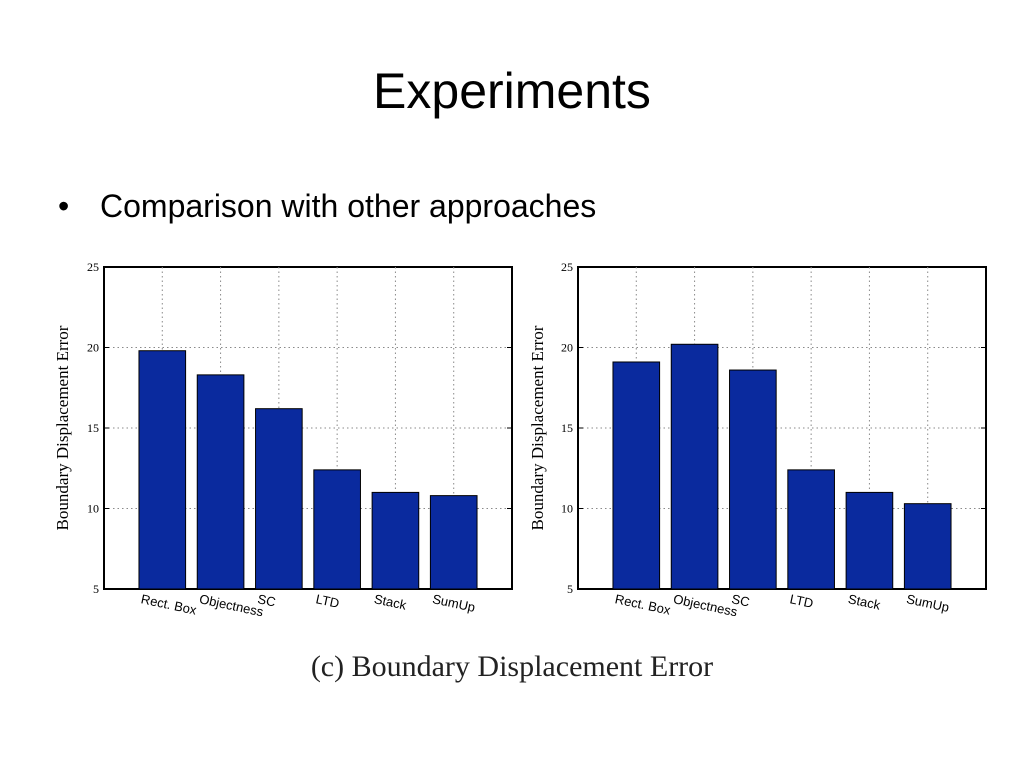 This screenshot has height=768, width=1024. I want to click on chart1-xtick-label: SumUp, so click(454, 603).